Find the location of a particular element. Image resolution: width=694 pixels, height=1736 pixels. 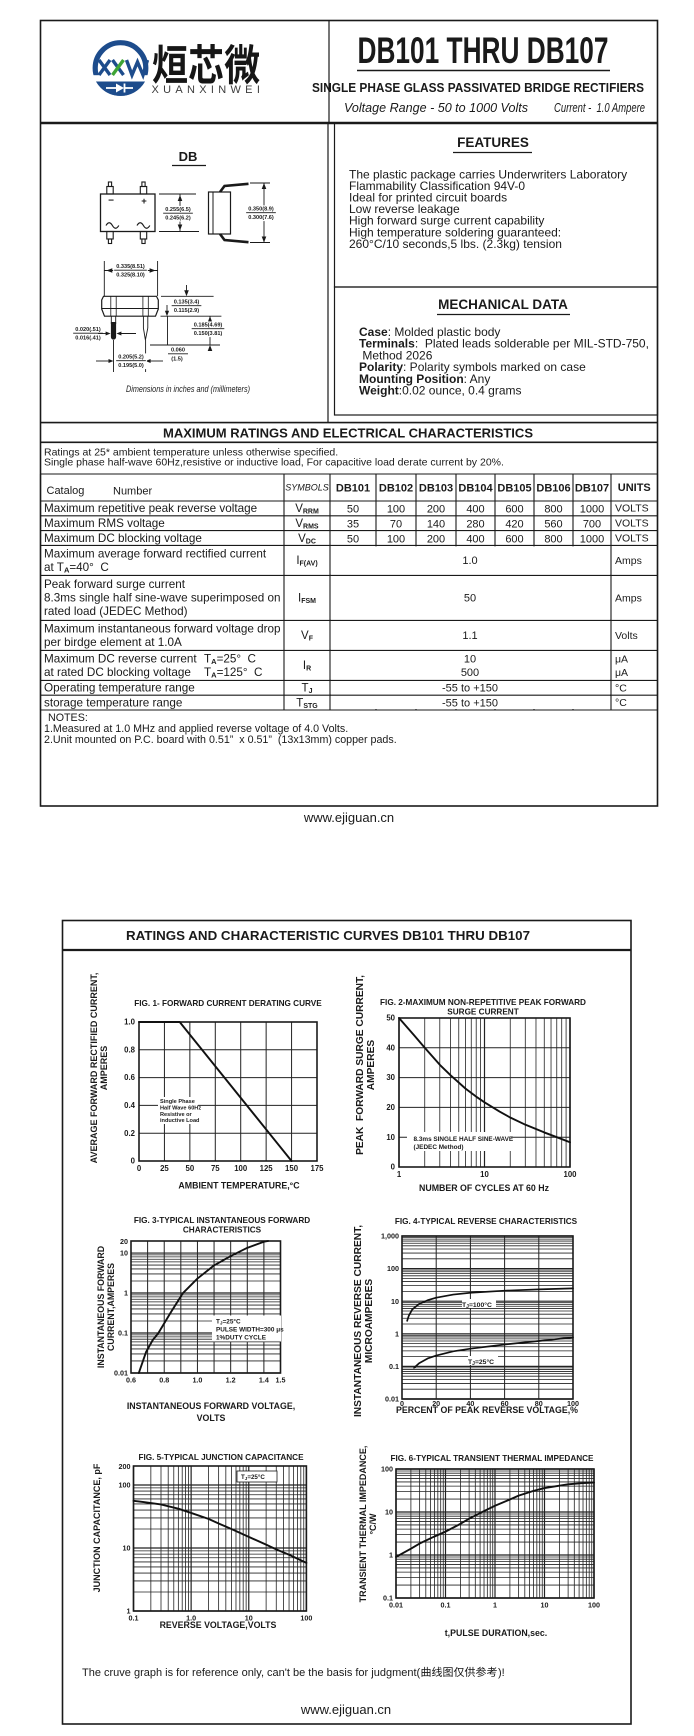

svg-text: 0.150(3.81) is located at coordinates (208, 334).